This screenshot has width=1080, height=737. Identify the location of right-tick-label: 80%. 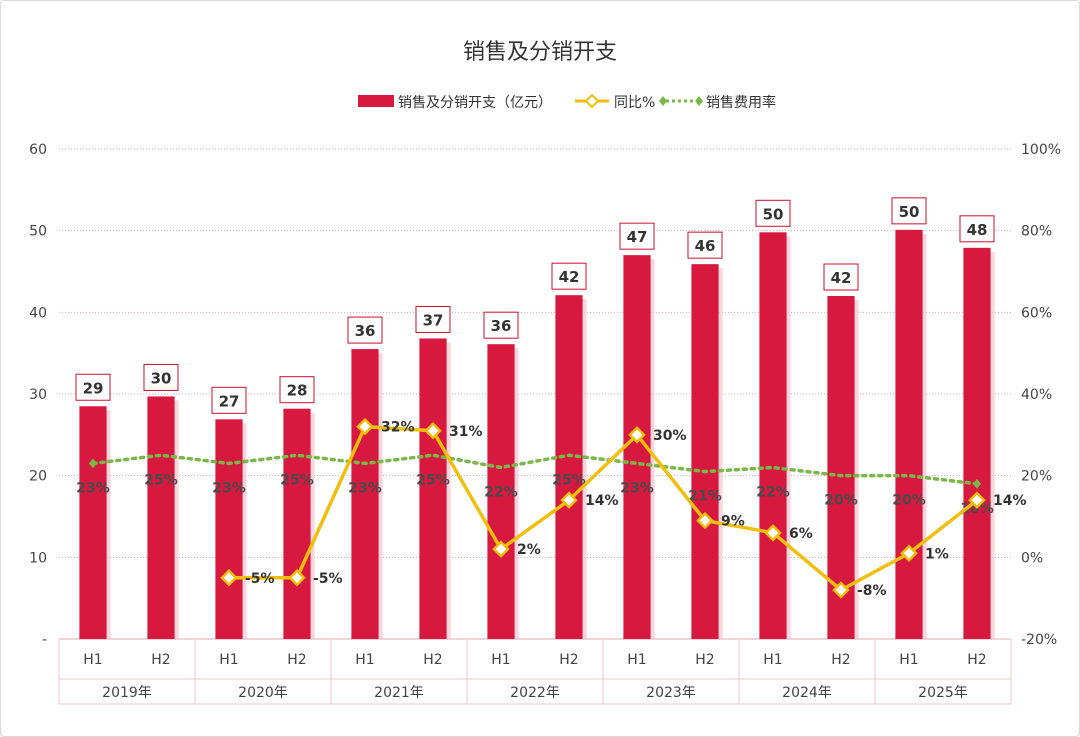
(1036, 232).